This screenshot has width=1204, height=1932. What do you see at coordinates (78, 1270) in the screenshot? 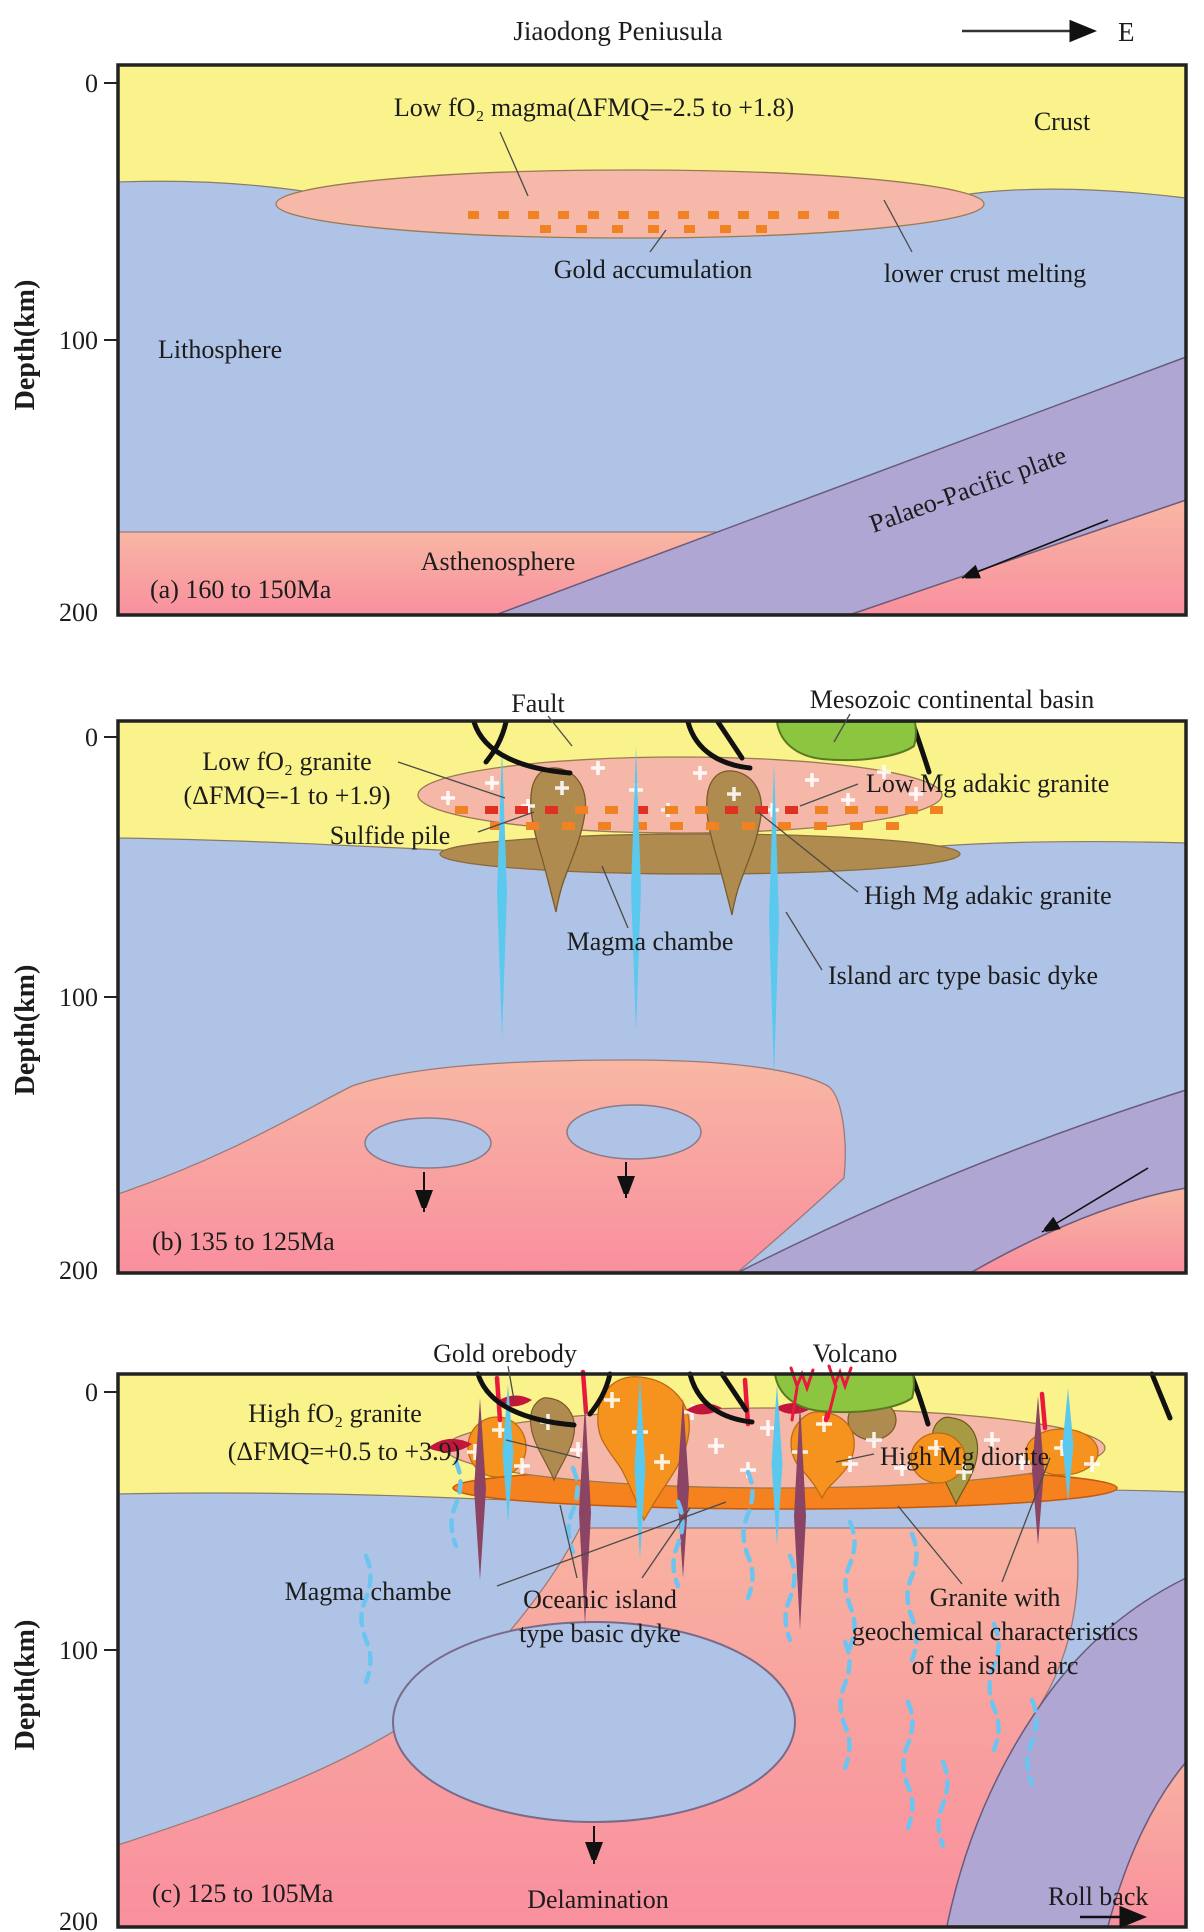
I see `tick-label-b-200: 200` at bounding box center [78, 1270].